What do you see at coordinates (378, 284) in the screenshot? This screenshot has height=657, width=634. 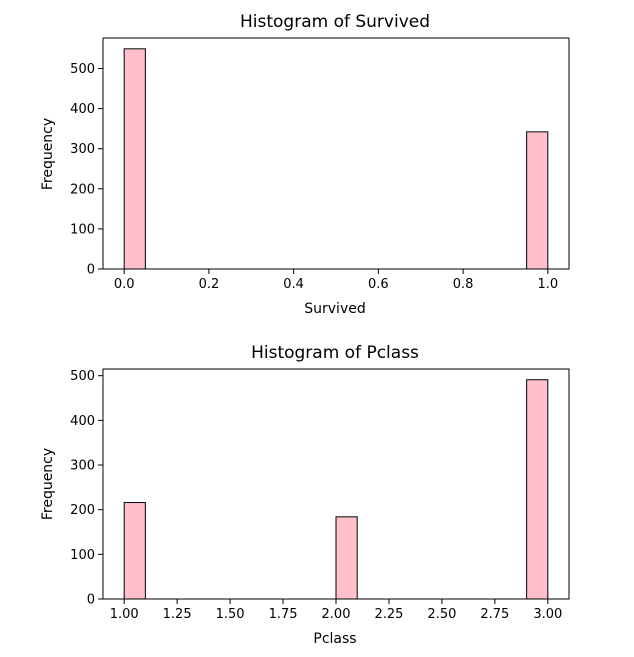 I see `x-tick-label: 0.6` at bounding box center [378, 284].